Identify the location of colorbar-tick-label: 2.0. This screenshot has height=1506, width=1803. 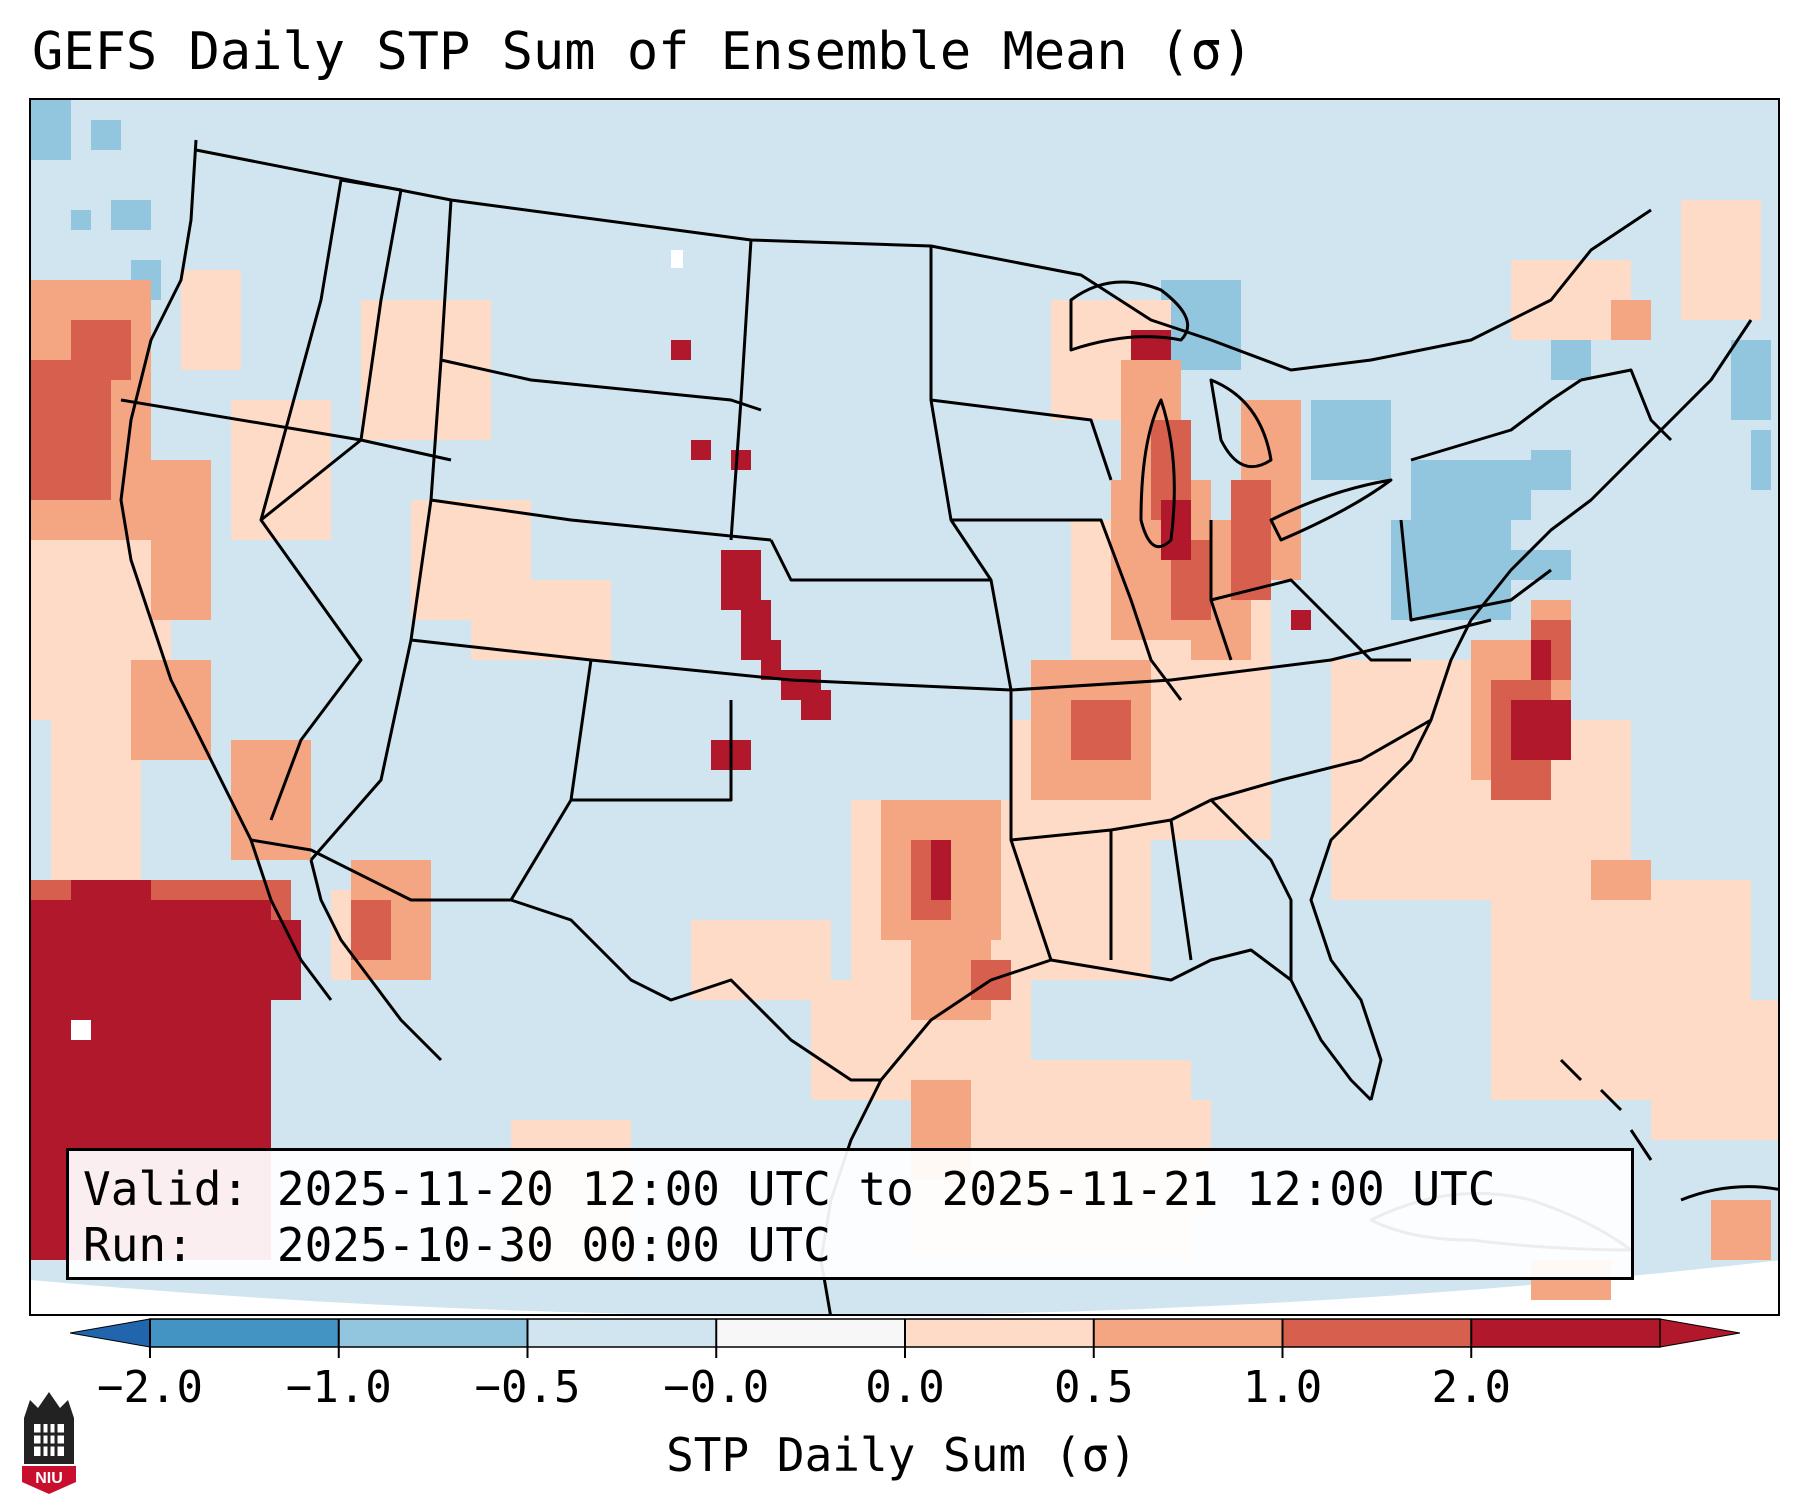
(1471, 1387).